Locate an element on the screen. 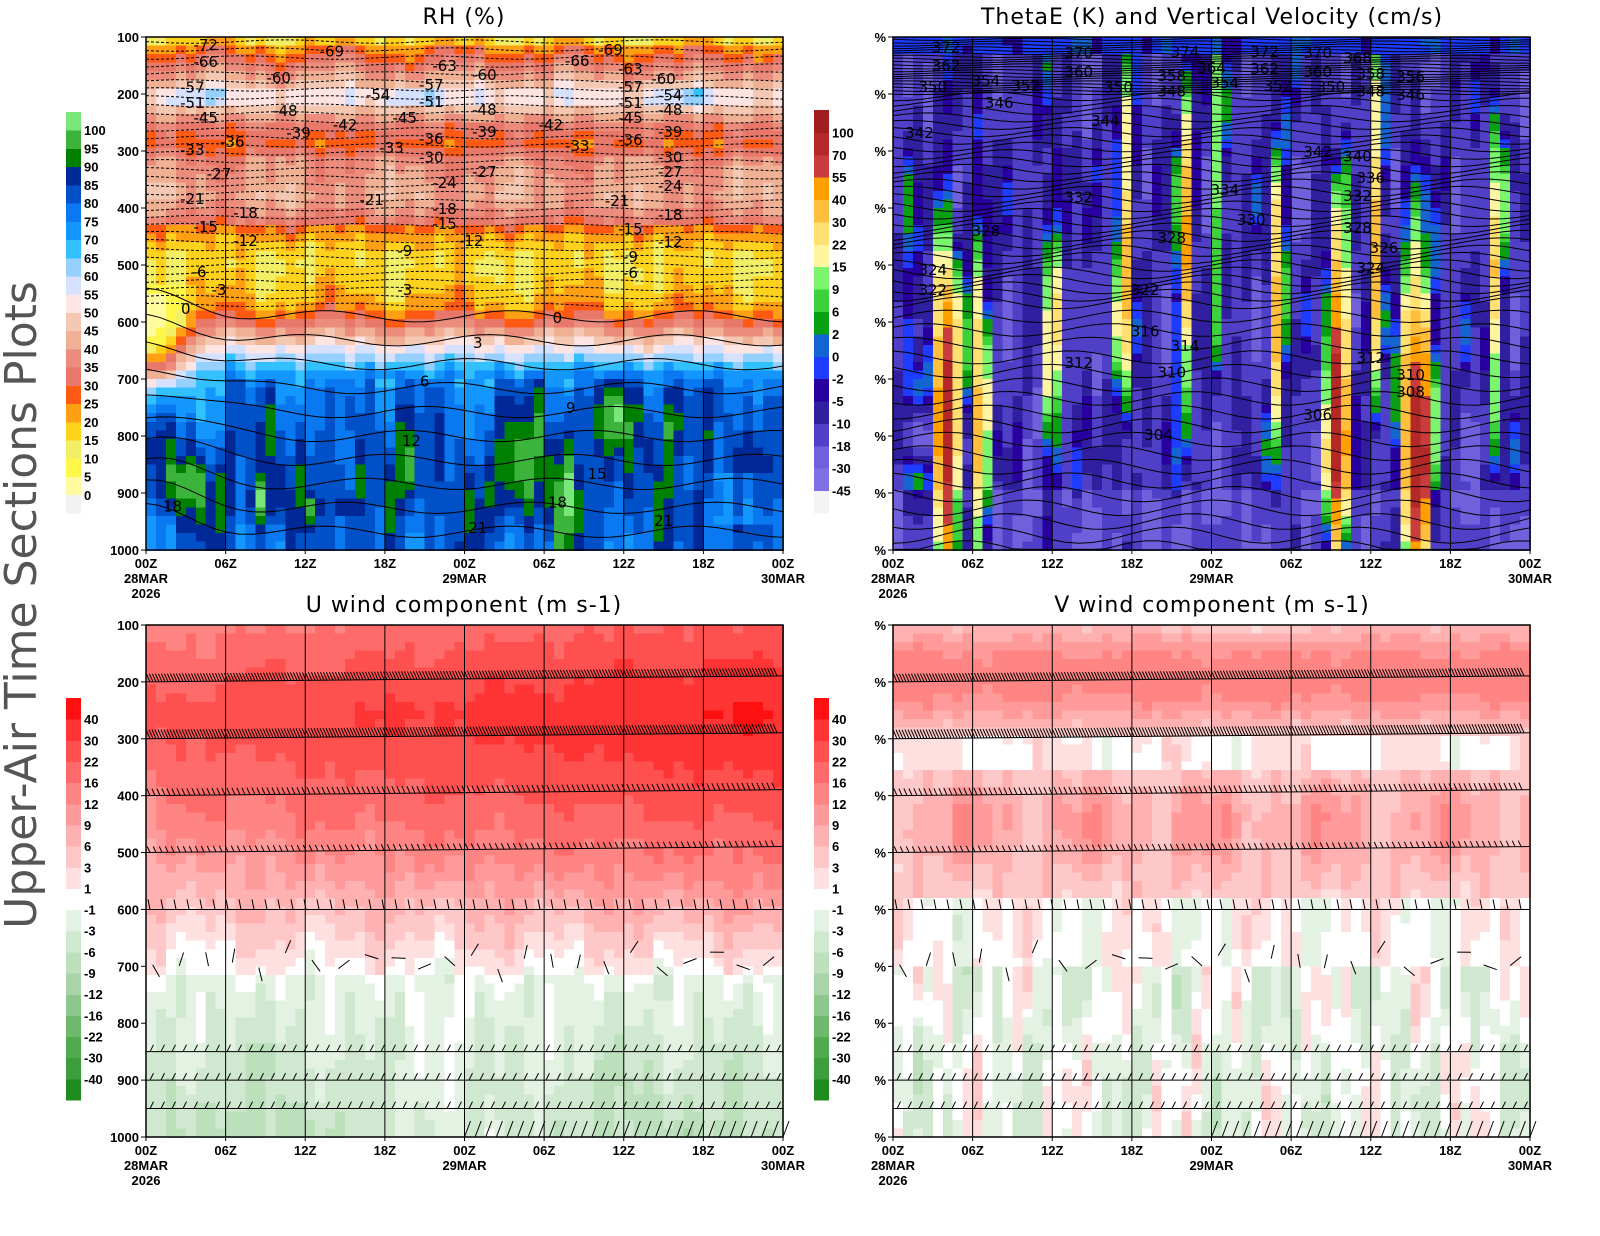  x-tick-label: 06Z is located at coordinates (544, 563).